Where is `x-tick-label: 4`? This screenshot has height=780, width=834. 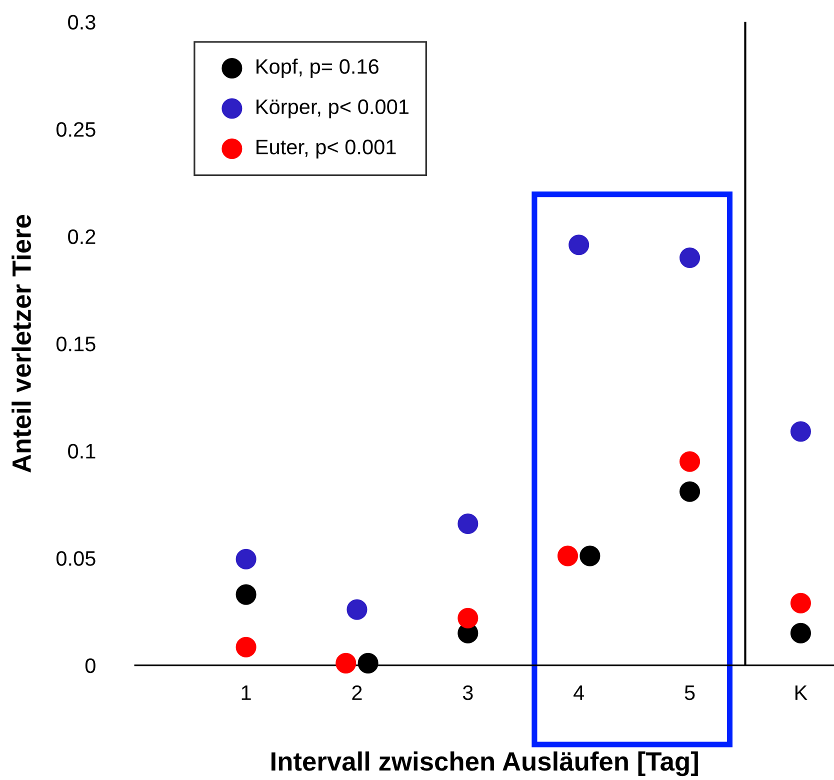 x-tick-label: 4 is located at coordinates (579, 693).